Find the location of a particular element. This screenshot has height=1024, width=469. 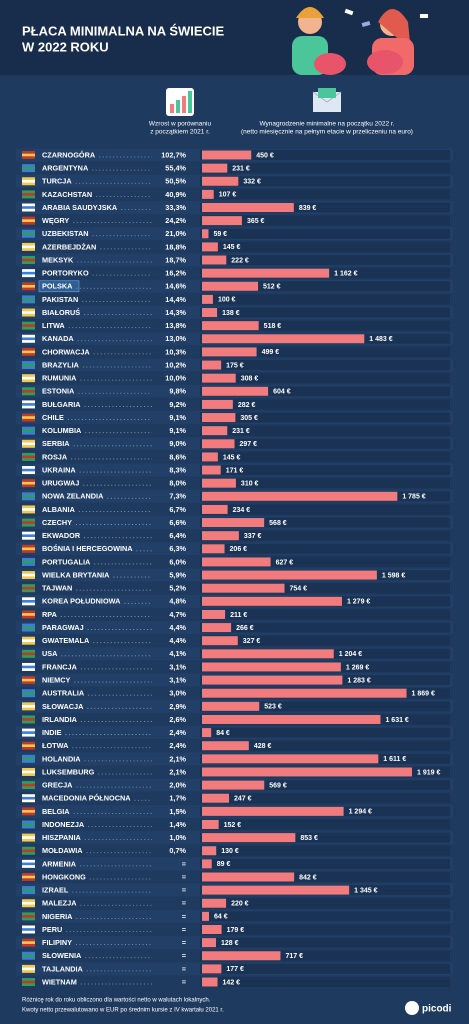

chart-title: PŁACA MINIMALNA NA ŚWIECIE is located at coordinates (123, 30).